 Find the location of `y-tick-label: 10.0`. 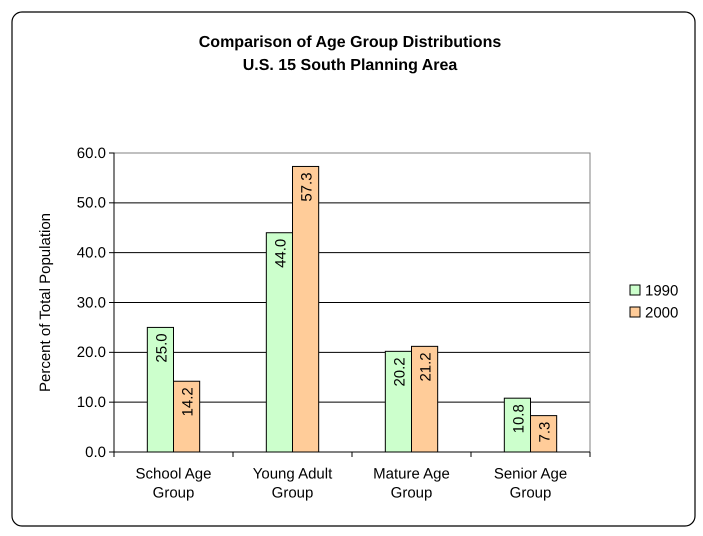

y-tick-label: 10.0 is located at coordinates (91, 402).